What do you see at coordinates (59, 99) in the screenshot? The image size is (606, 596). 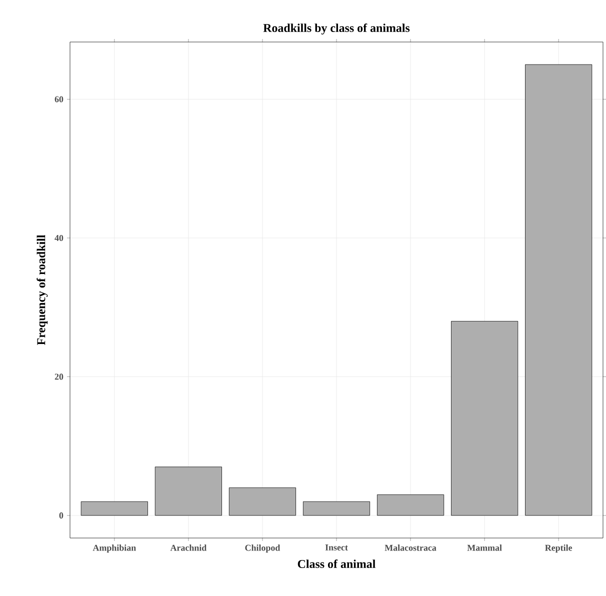 I see `y-tick-label: 60` at bounding box center [59, 99].